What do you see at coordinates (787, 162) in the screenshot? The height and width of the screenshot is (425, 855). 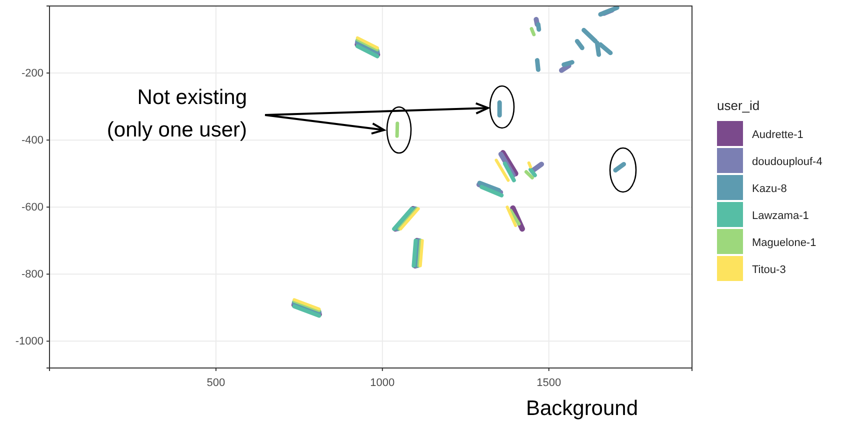 I see `legend-label: doudouplouf-4` at bounding box center [787, 162].